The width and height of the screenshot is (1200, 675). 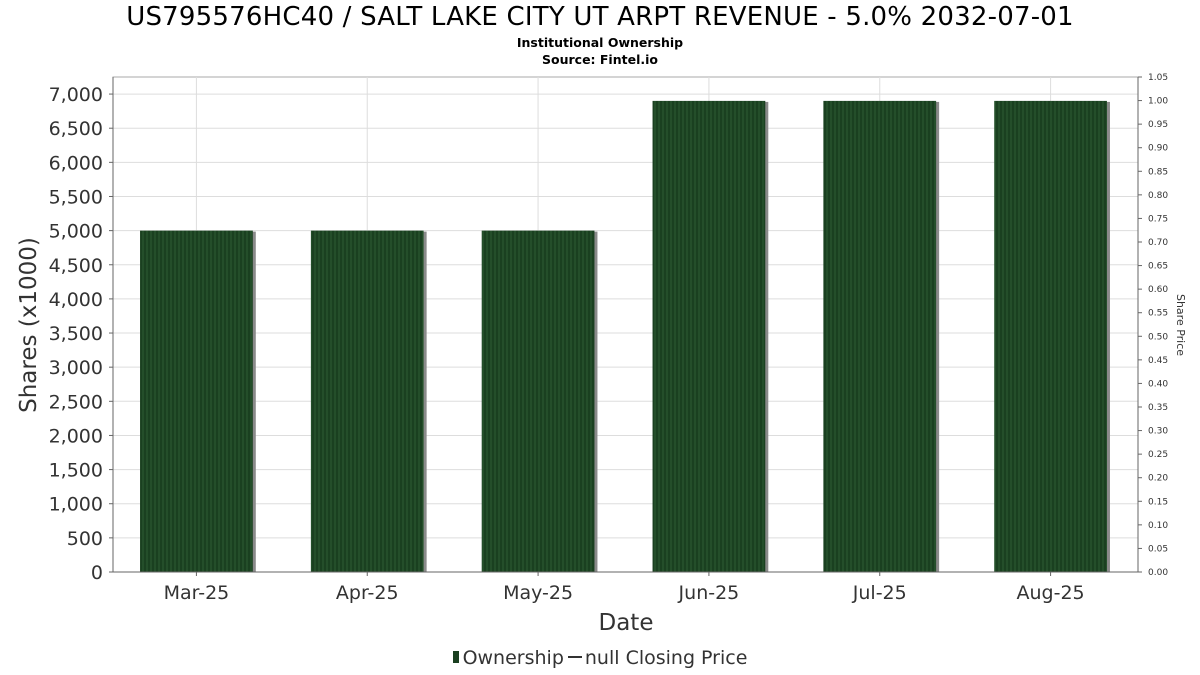 What do you see at coordinates (1158, 172) in the screenshot?
I see `y-right-tick-label: 0.85` at bounding box center [1158, 172].